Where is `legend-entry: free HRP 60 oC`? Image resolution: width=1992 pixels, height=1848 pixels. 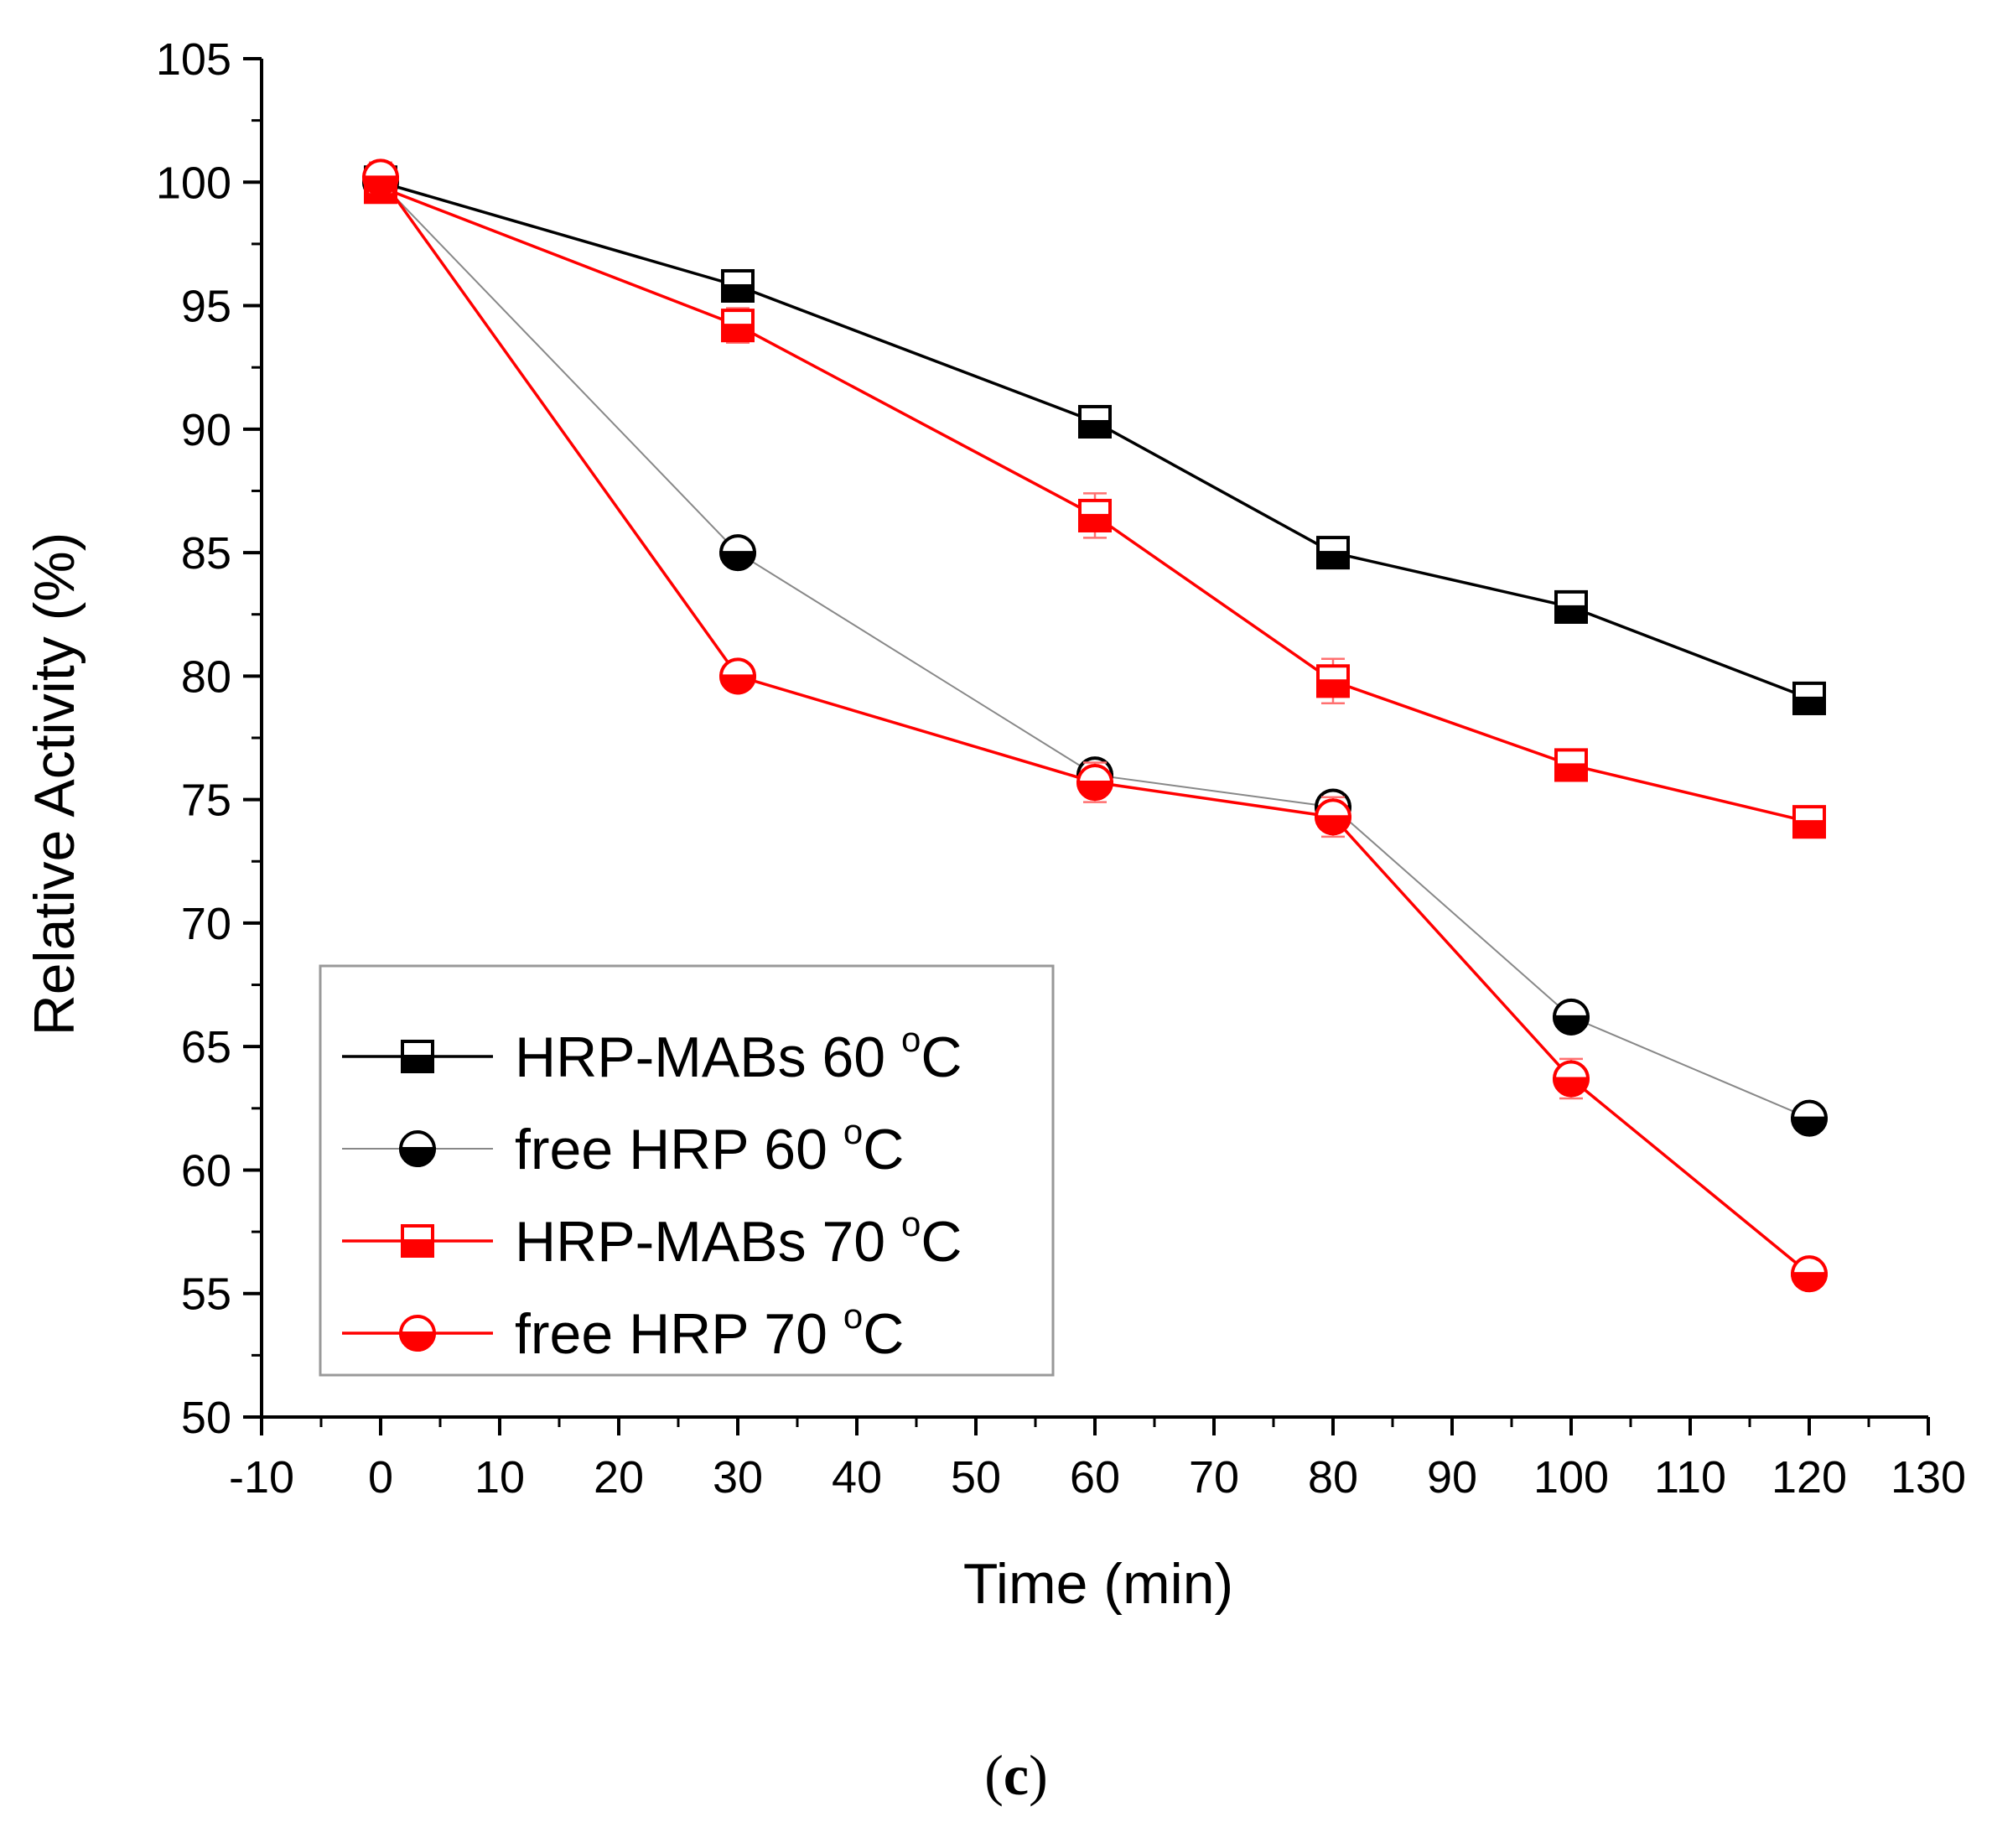 legend-entry: free HRP 60 oC is located at coordinates (623, 1146).